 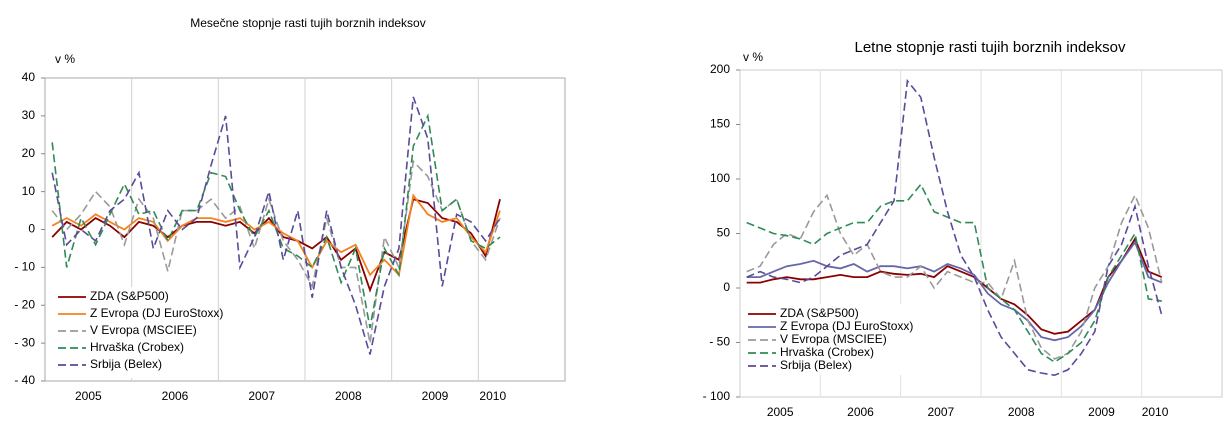 What do you see at coordinates (24, 267) in the screenshot?
I see `y-tick-label: - 10` at bounding box center [24, 267].